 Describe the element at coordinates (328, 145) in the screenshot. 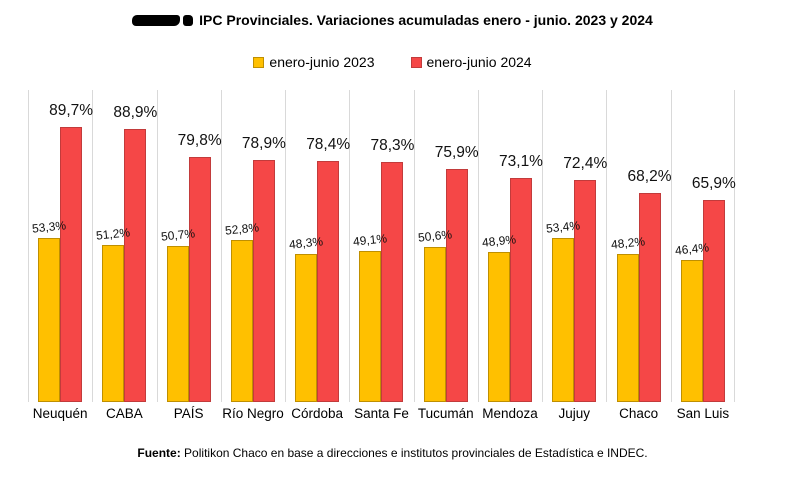

I see `value-label-2024: 78,4%` at that location.